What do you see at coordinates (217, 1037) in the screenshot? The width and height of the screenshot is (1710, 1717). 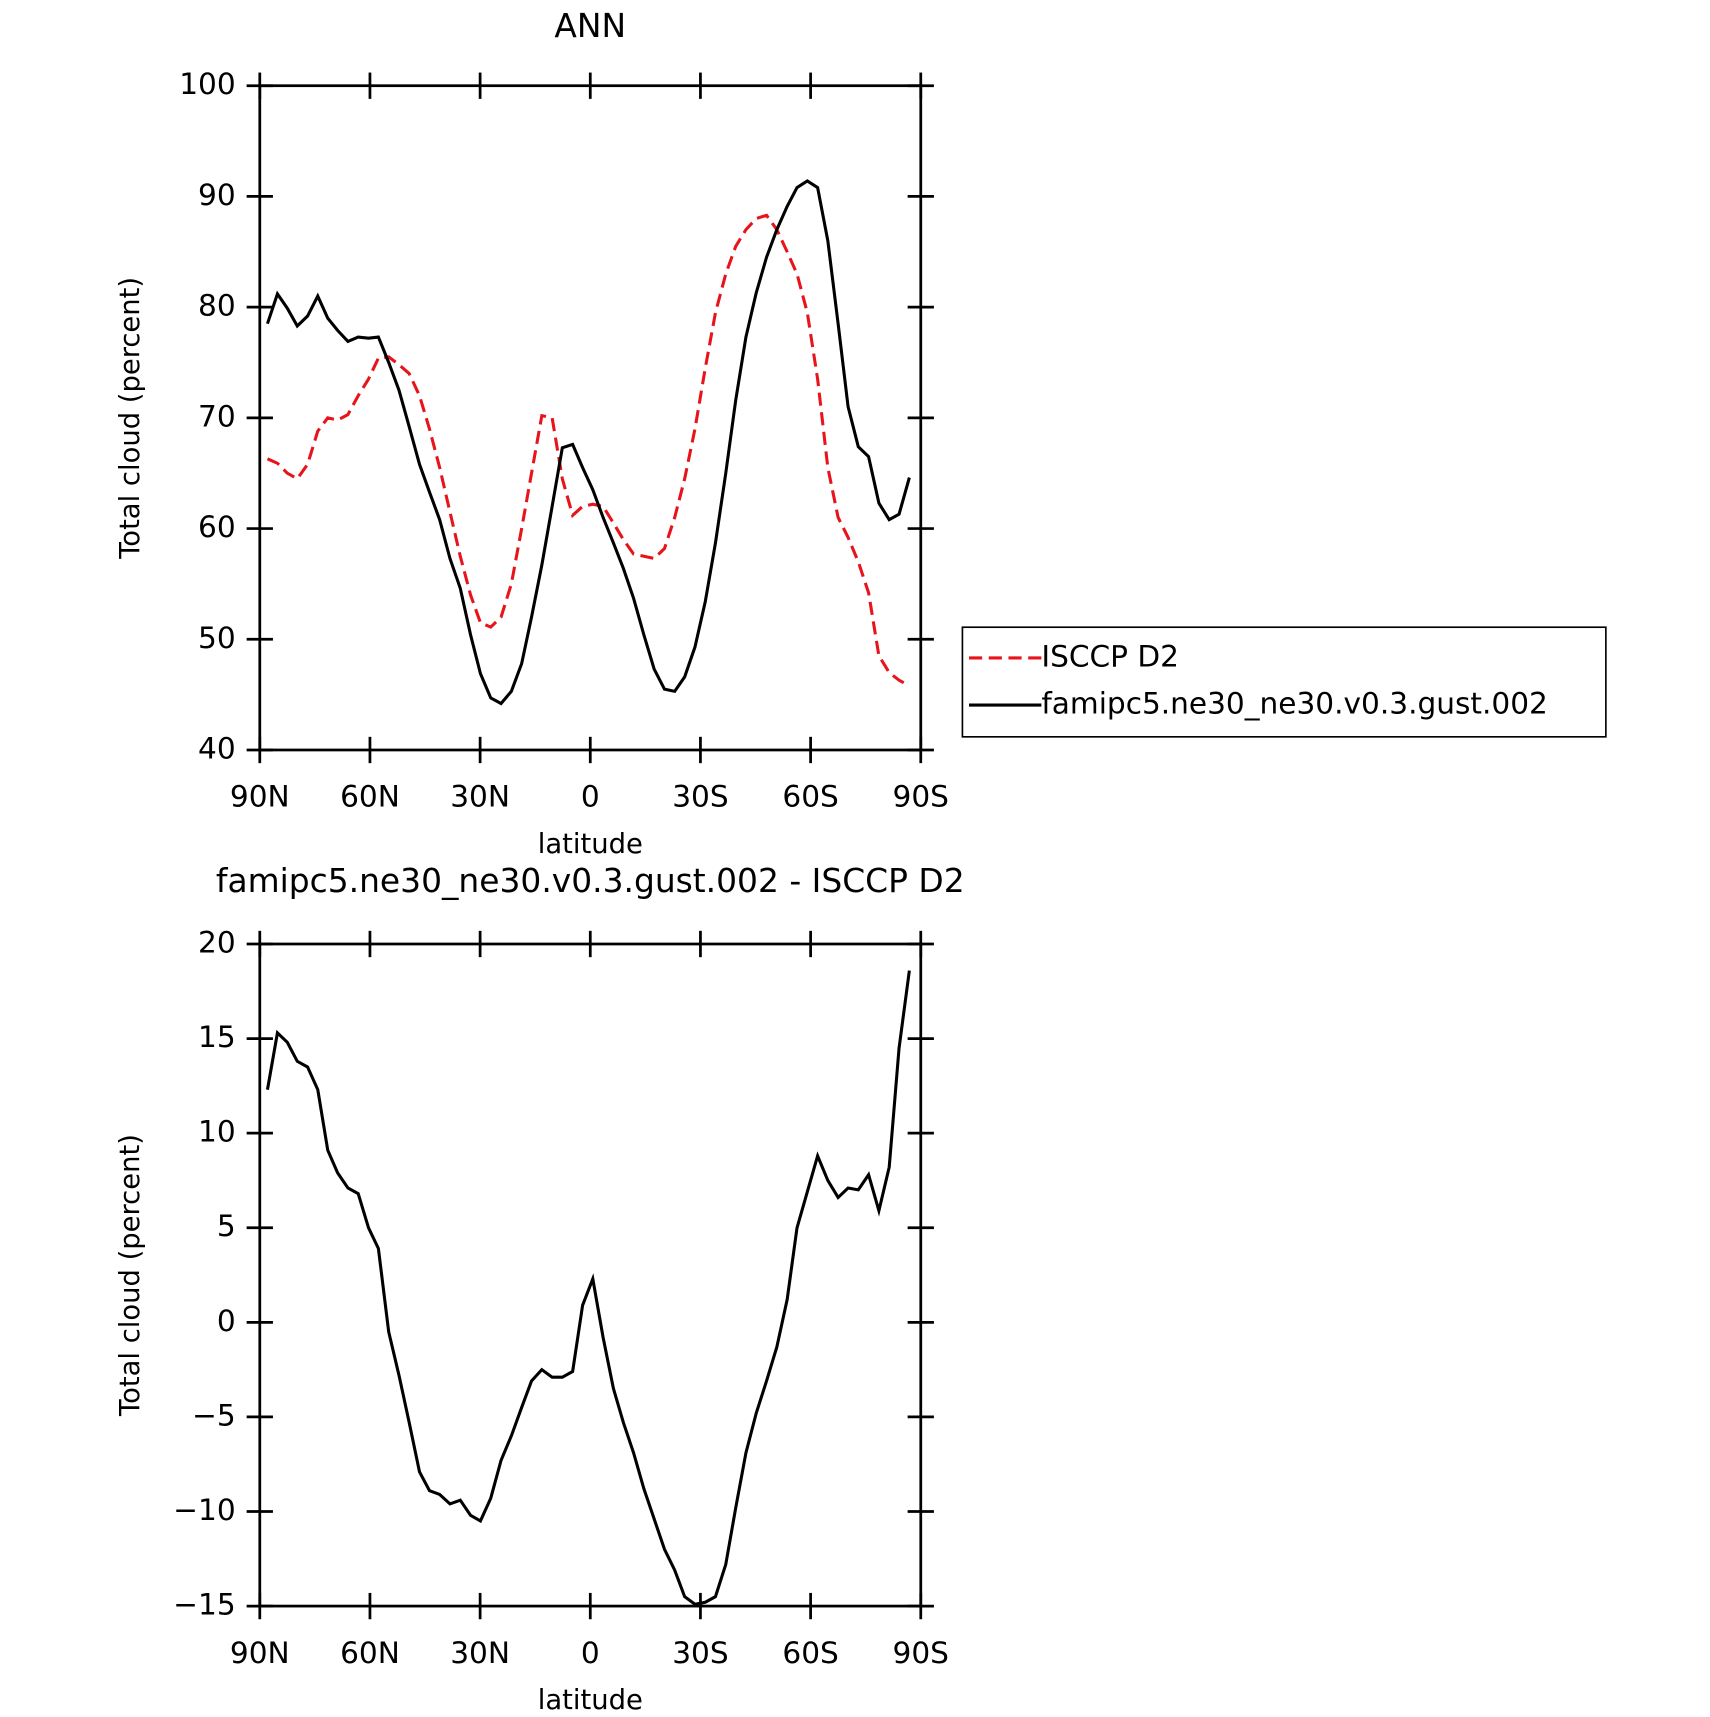 I see `y-tick-label: 15` at bounding box center [217, 1037].